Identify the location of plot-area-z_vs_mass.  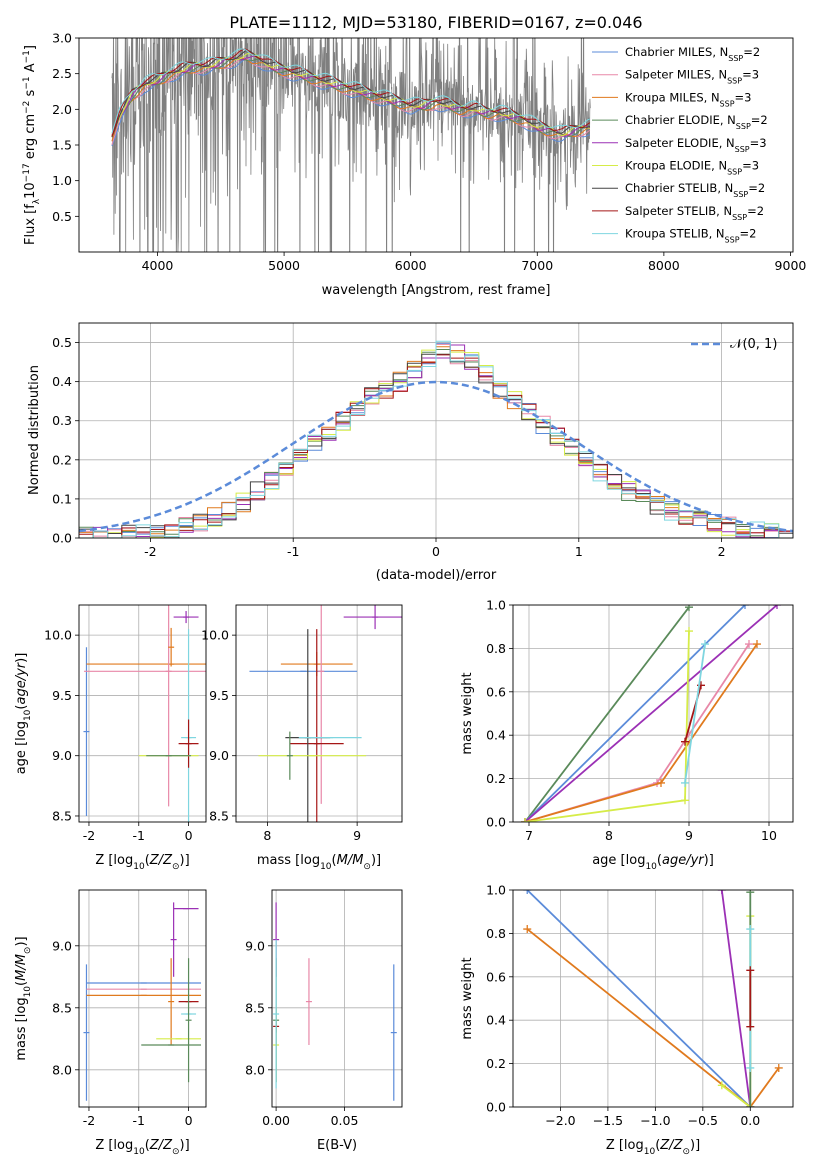
(142, 998).